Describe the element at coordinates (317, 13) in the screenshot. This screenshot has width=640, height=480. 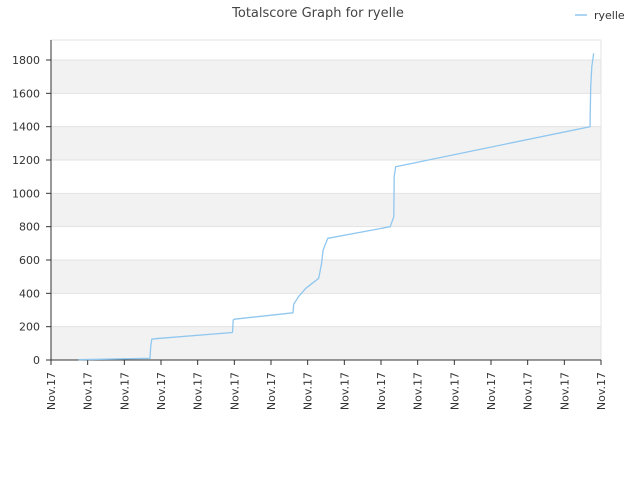
I see `chart-title: Totalscore Graph for ryelle` at that location.